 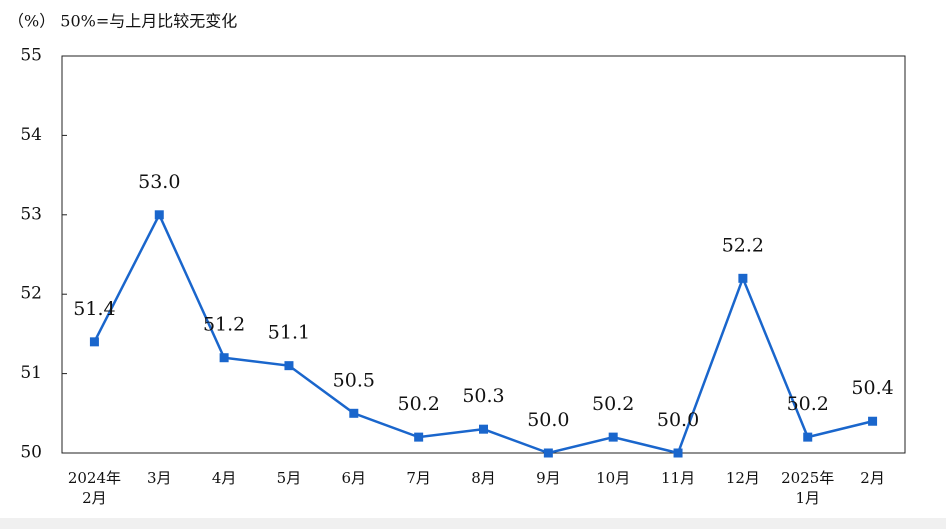 I want to click on x-tick-label: 6月, so click(x=354, y=478).